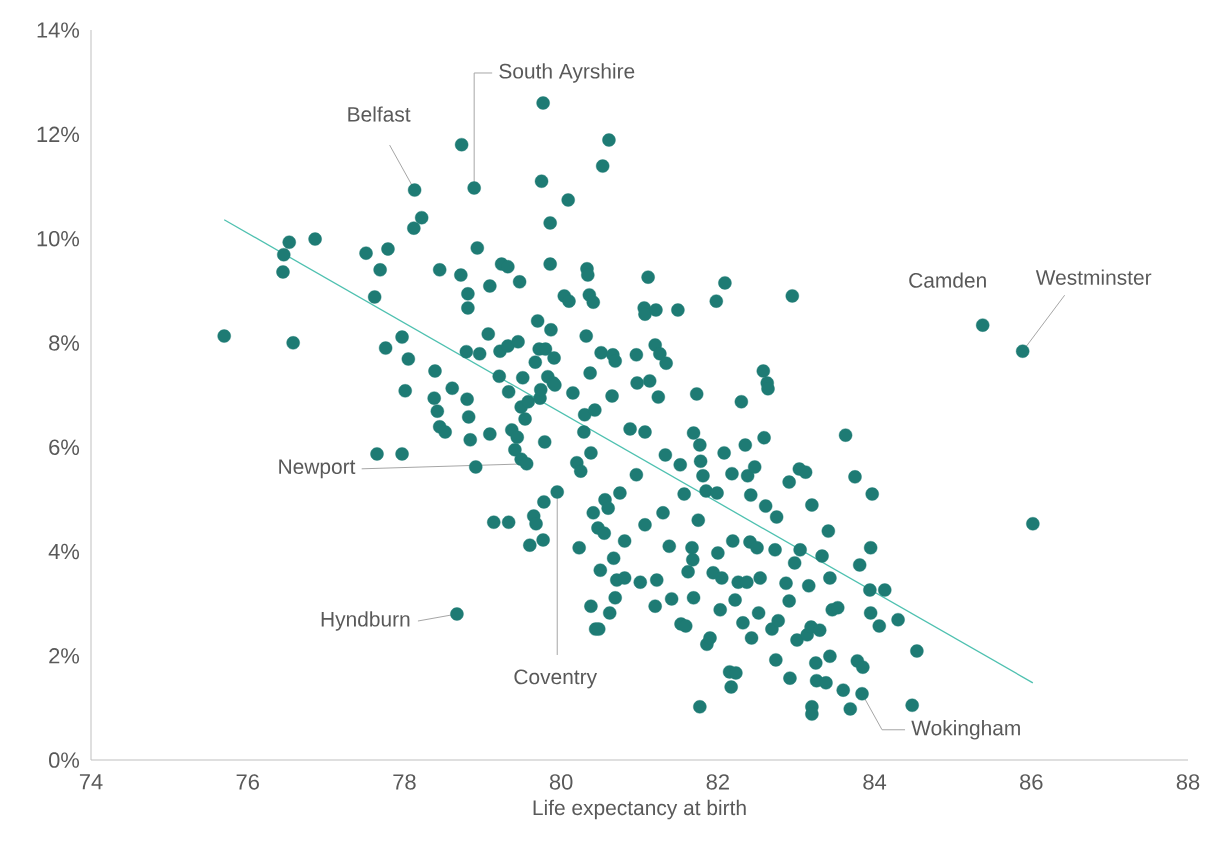  Describe the element at coordinates (947, 280) in the screenshot. I see `annotation: Camden` at that location.